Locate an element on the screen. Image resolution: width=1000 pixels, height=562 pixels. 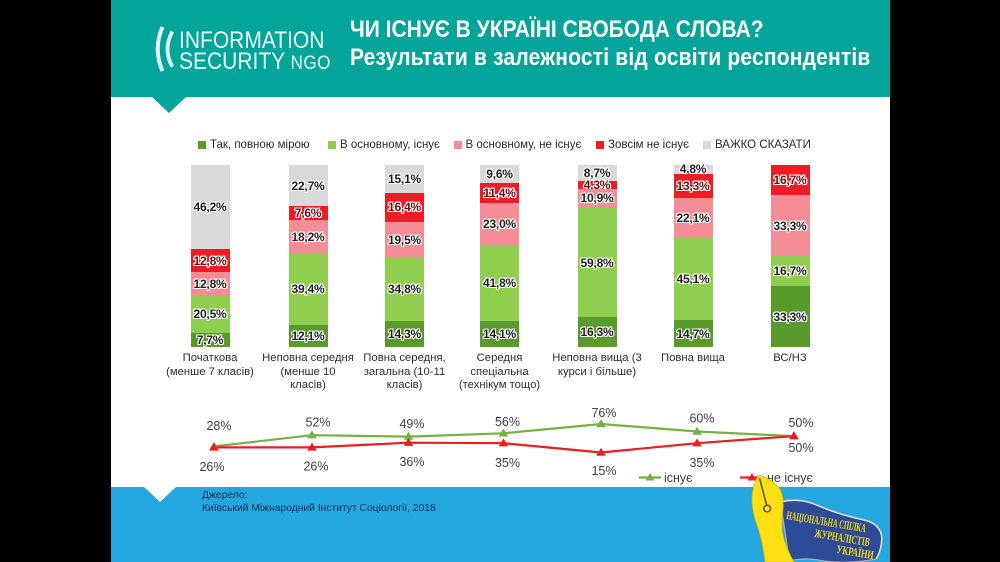
svg-text: 56% is located at coordinates (507, 422).